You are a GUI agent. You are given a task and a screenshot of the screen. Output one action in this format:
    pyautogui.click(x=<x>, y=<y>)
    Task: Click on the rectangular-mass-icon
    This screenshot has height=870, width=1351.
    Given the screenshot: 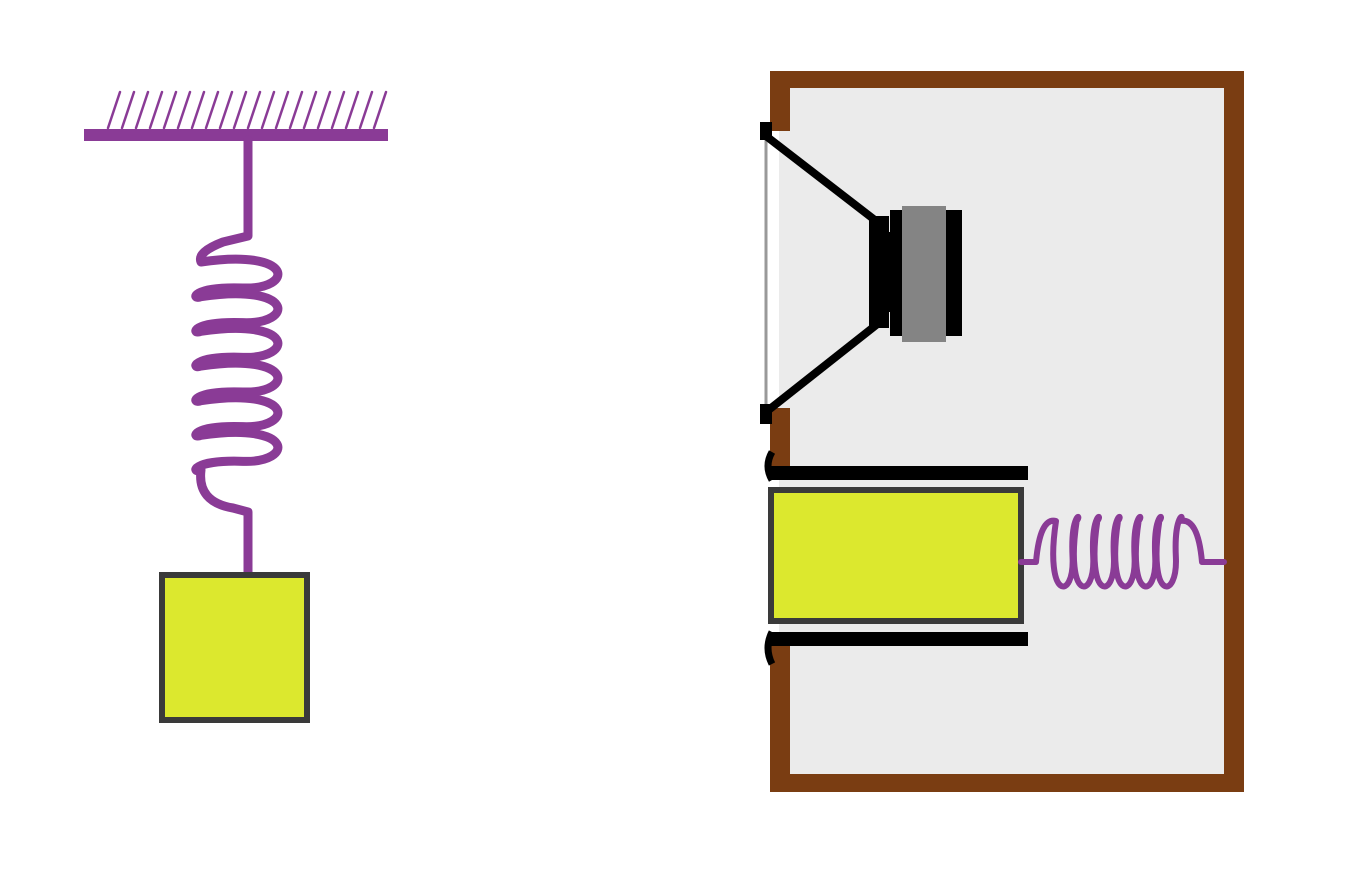 What is the action you would take?
    pyautogui.click(x=896, y=555)
    